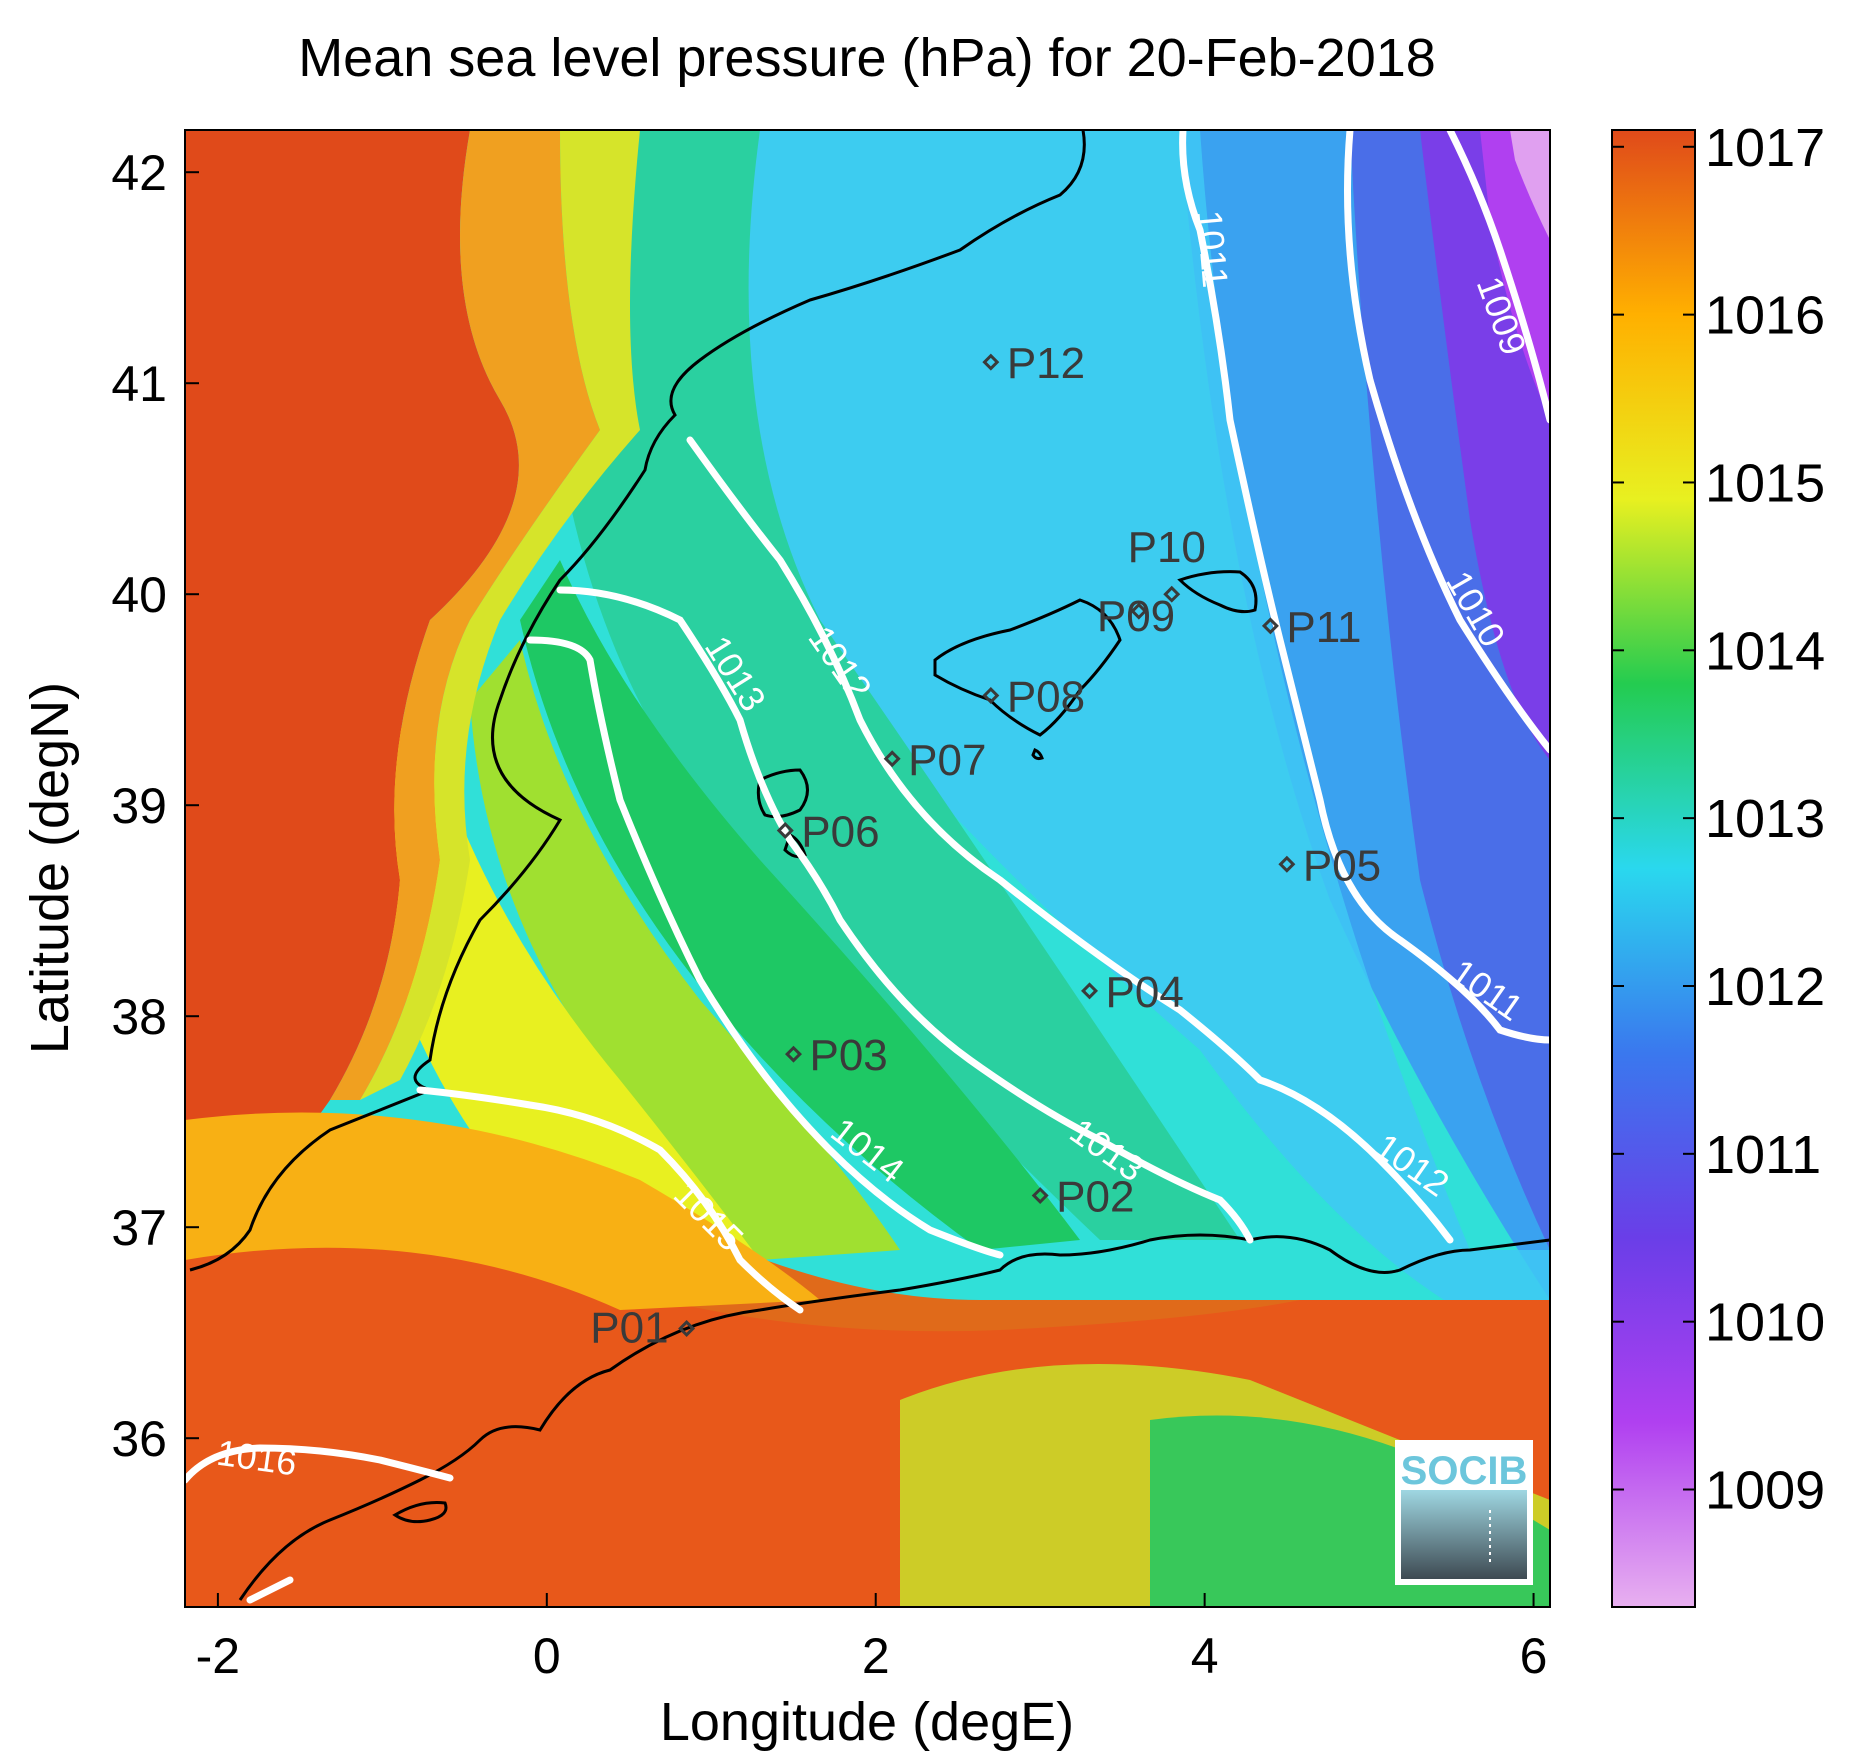 The width and height of the screenshot is (1854, 1758). Describe the element at coordinates (50, 868) in the screenshot. I see `y-axis-label: Latitude (degN)` at that location.